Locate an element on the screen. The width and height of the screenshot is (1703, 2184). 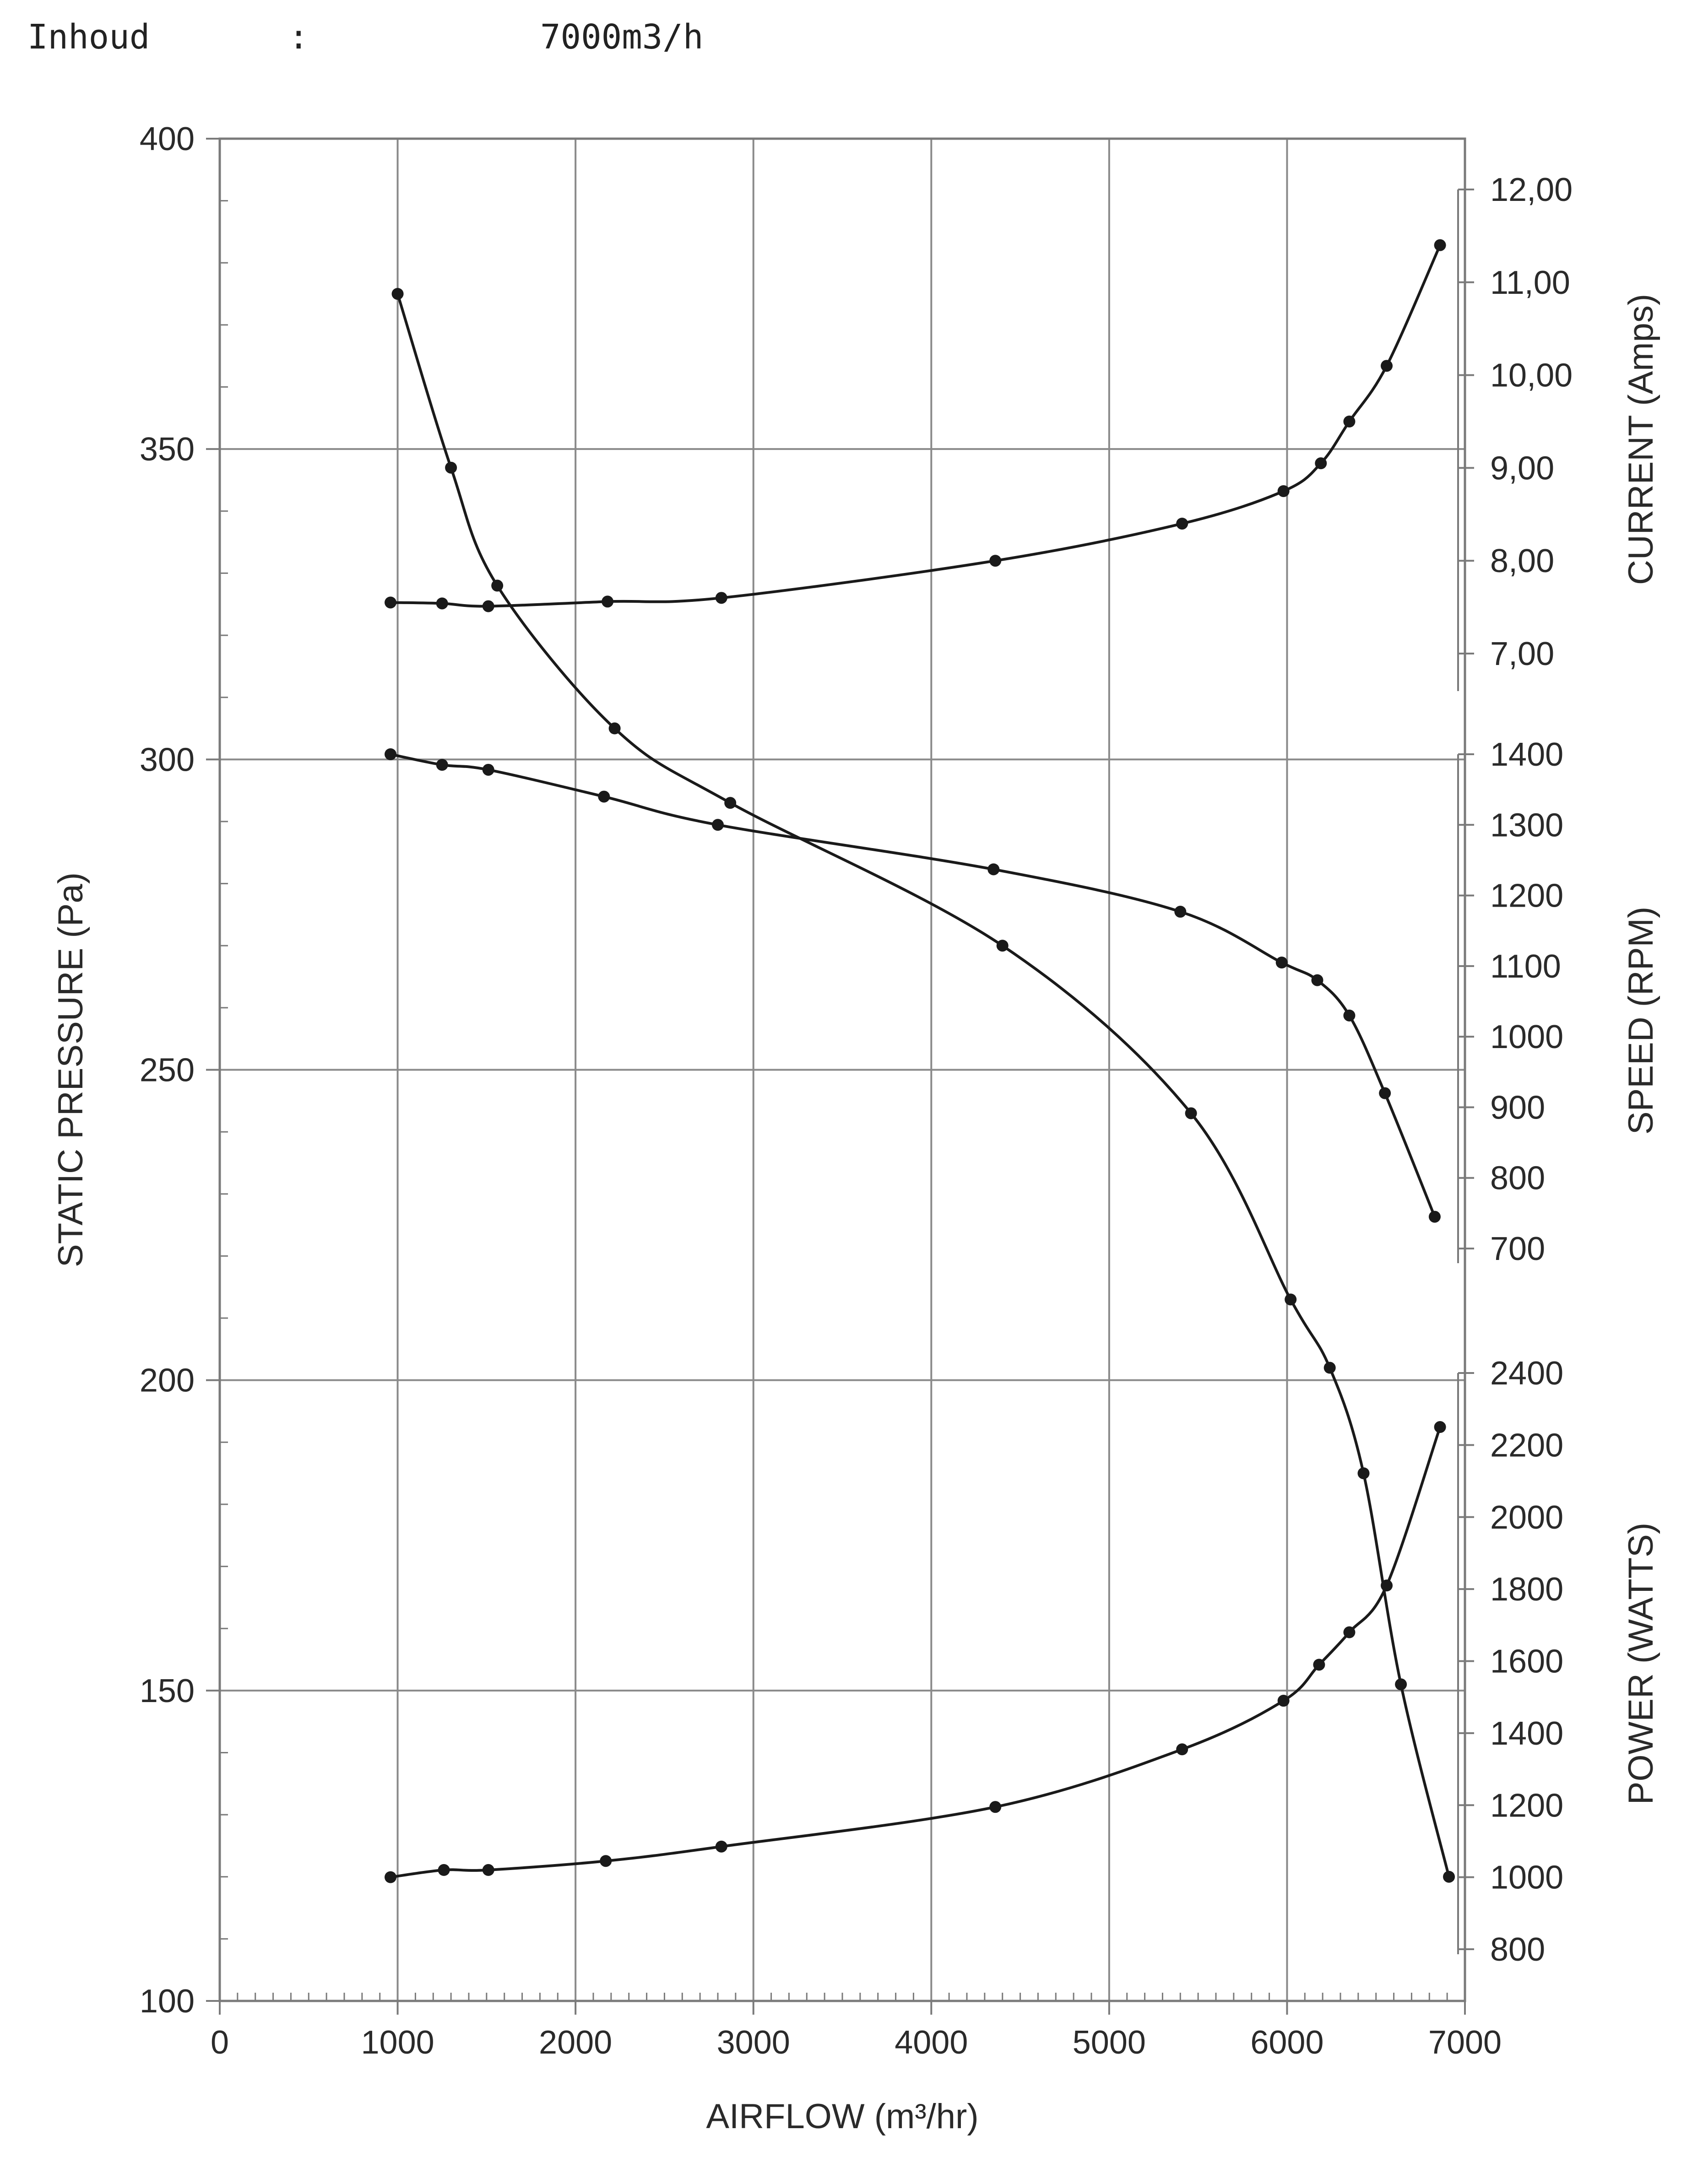
x-axis-title: AIRFLOW (m³/hr) is located at coordinates (842, 2116).